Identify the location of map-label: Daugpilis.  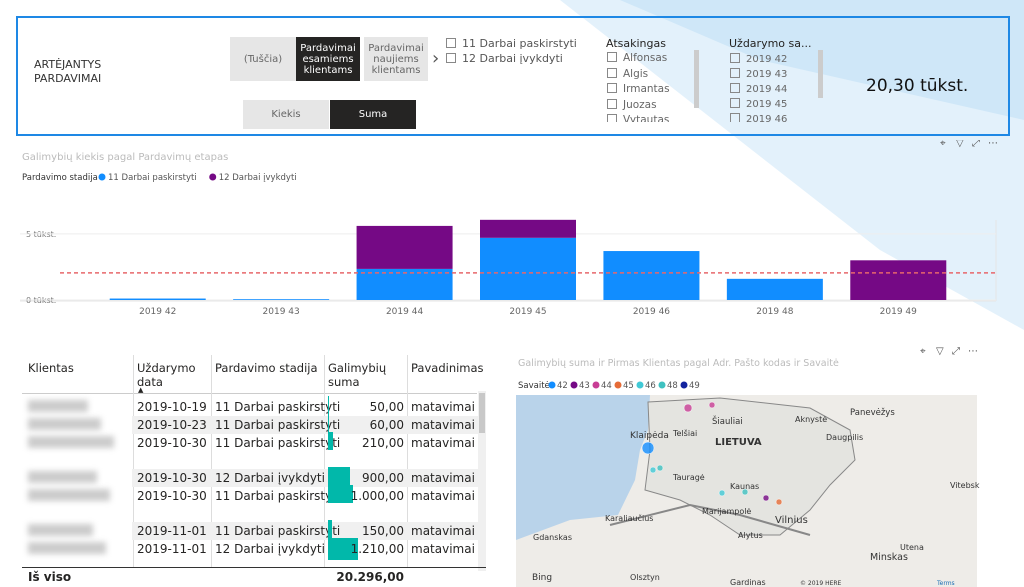
(844, 437).